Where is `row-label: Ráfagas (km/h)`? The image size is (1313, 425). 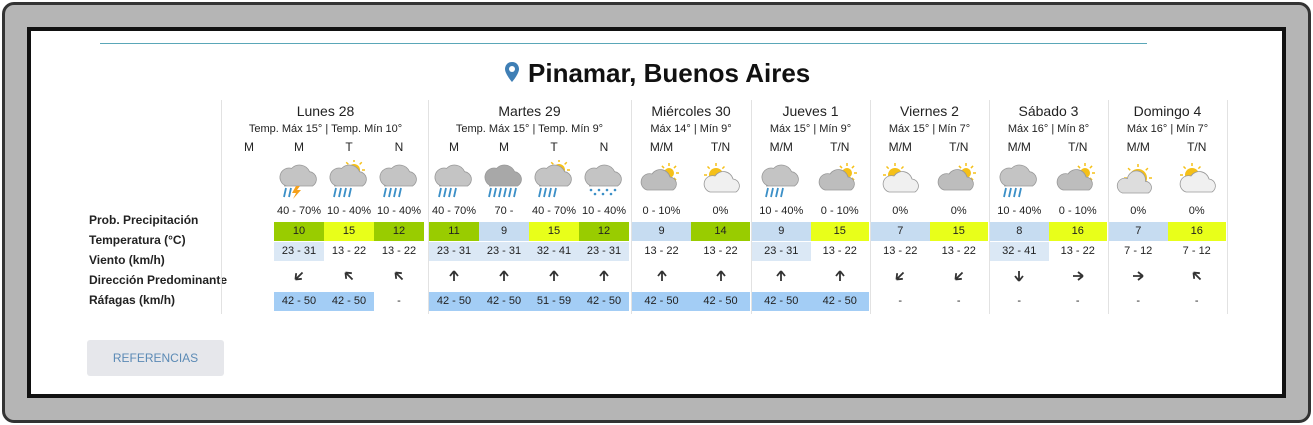
row-label: Ráfagas (km/h) is located at coordinates (132, 300).